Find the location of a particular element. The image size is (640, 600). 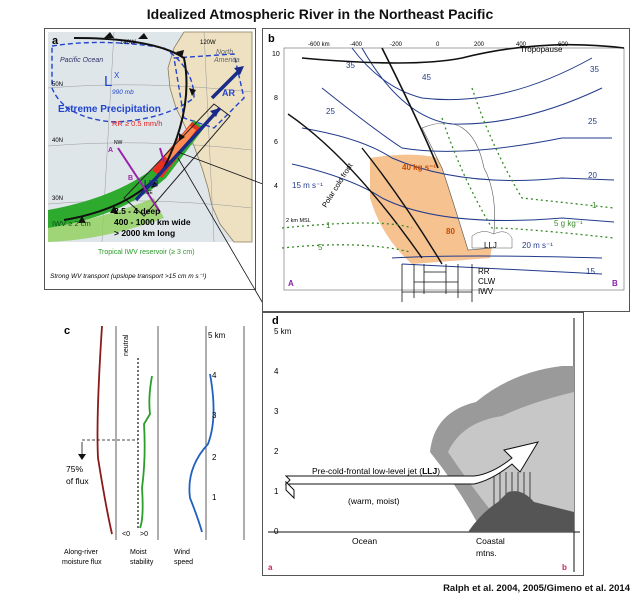

nw-label: NW is located at coordinates (118, 143).